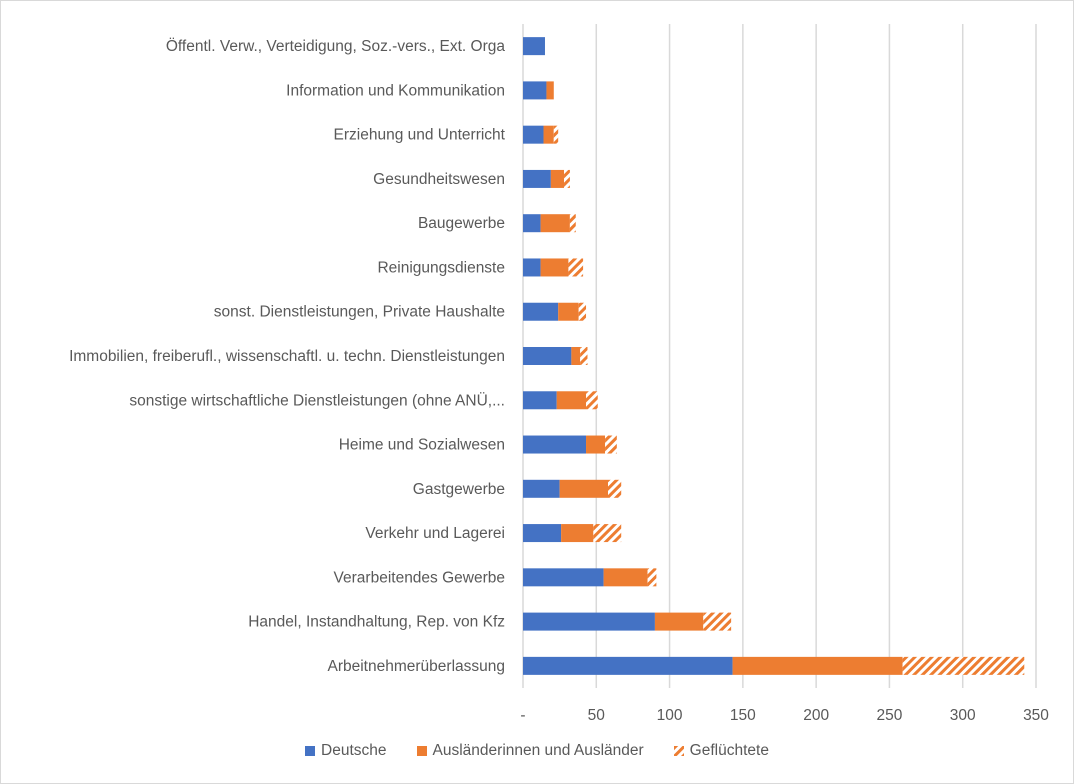 The image size is (1074, 784). I want to click on legend-swatch-gefluechtete, so click(678, 751).